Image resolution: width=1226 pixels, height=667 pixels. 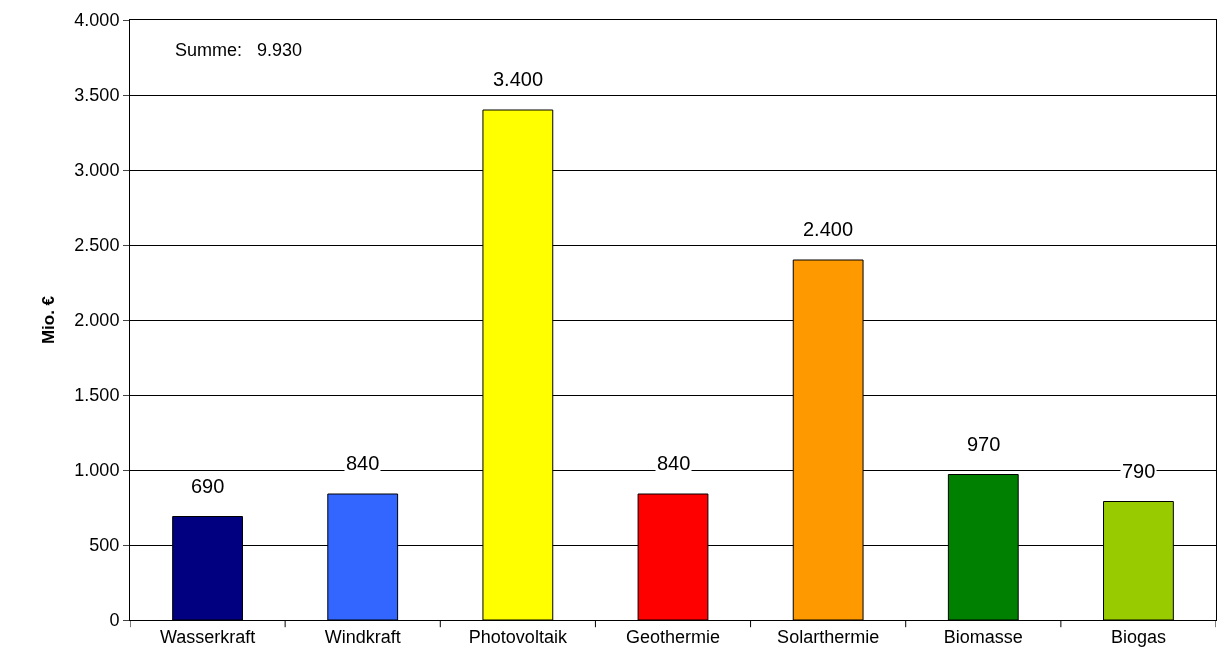 What do you see at coordinates (518, 636) in the screenshot?
I see `x-tick-label: Photovoltaik` at bounding box center [518, 636].